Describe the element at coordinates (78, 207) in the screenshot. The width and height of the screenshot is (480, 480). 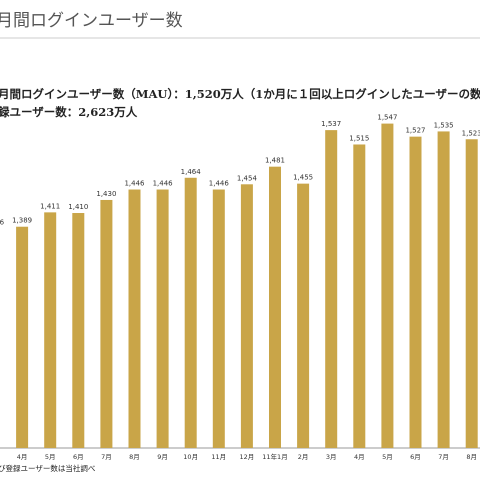
I see `value-label: 1,410` at that location.